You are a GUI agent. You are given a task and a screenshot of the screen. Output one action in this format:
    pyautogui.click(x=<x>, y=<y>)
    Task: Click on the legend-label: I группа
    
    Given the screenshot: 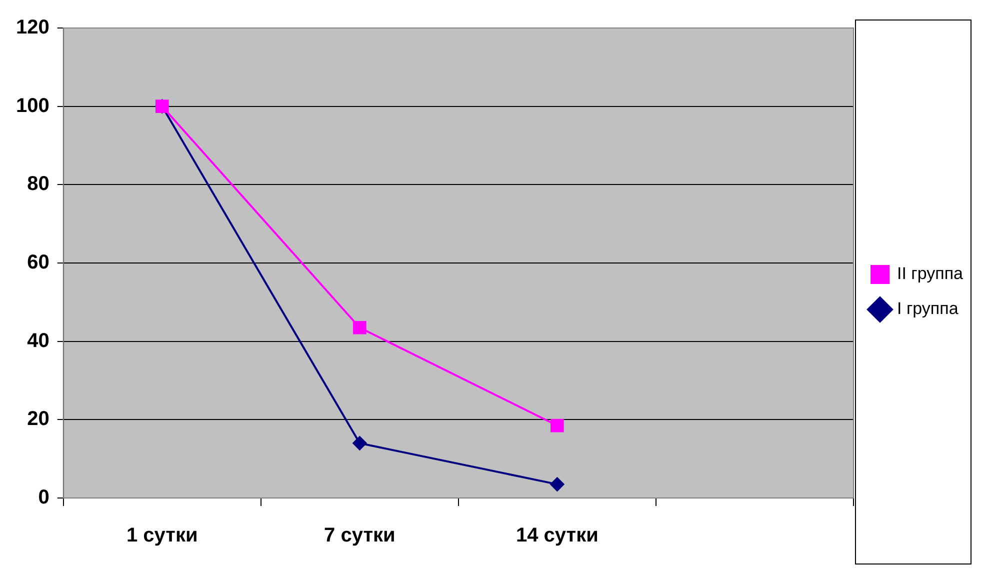 What is the action you would take?
    pyautogui.click(x=928, y=308)
    